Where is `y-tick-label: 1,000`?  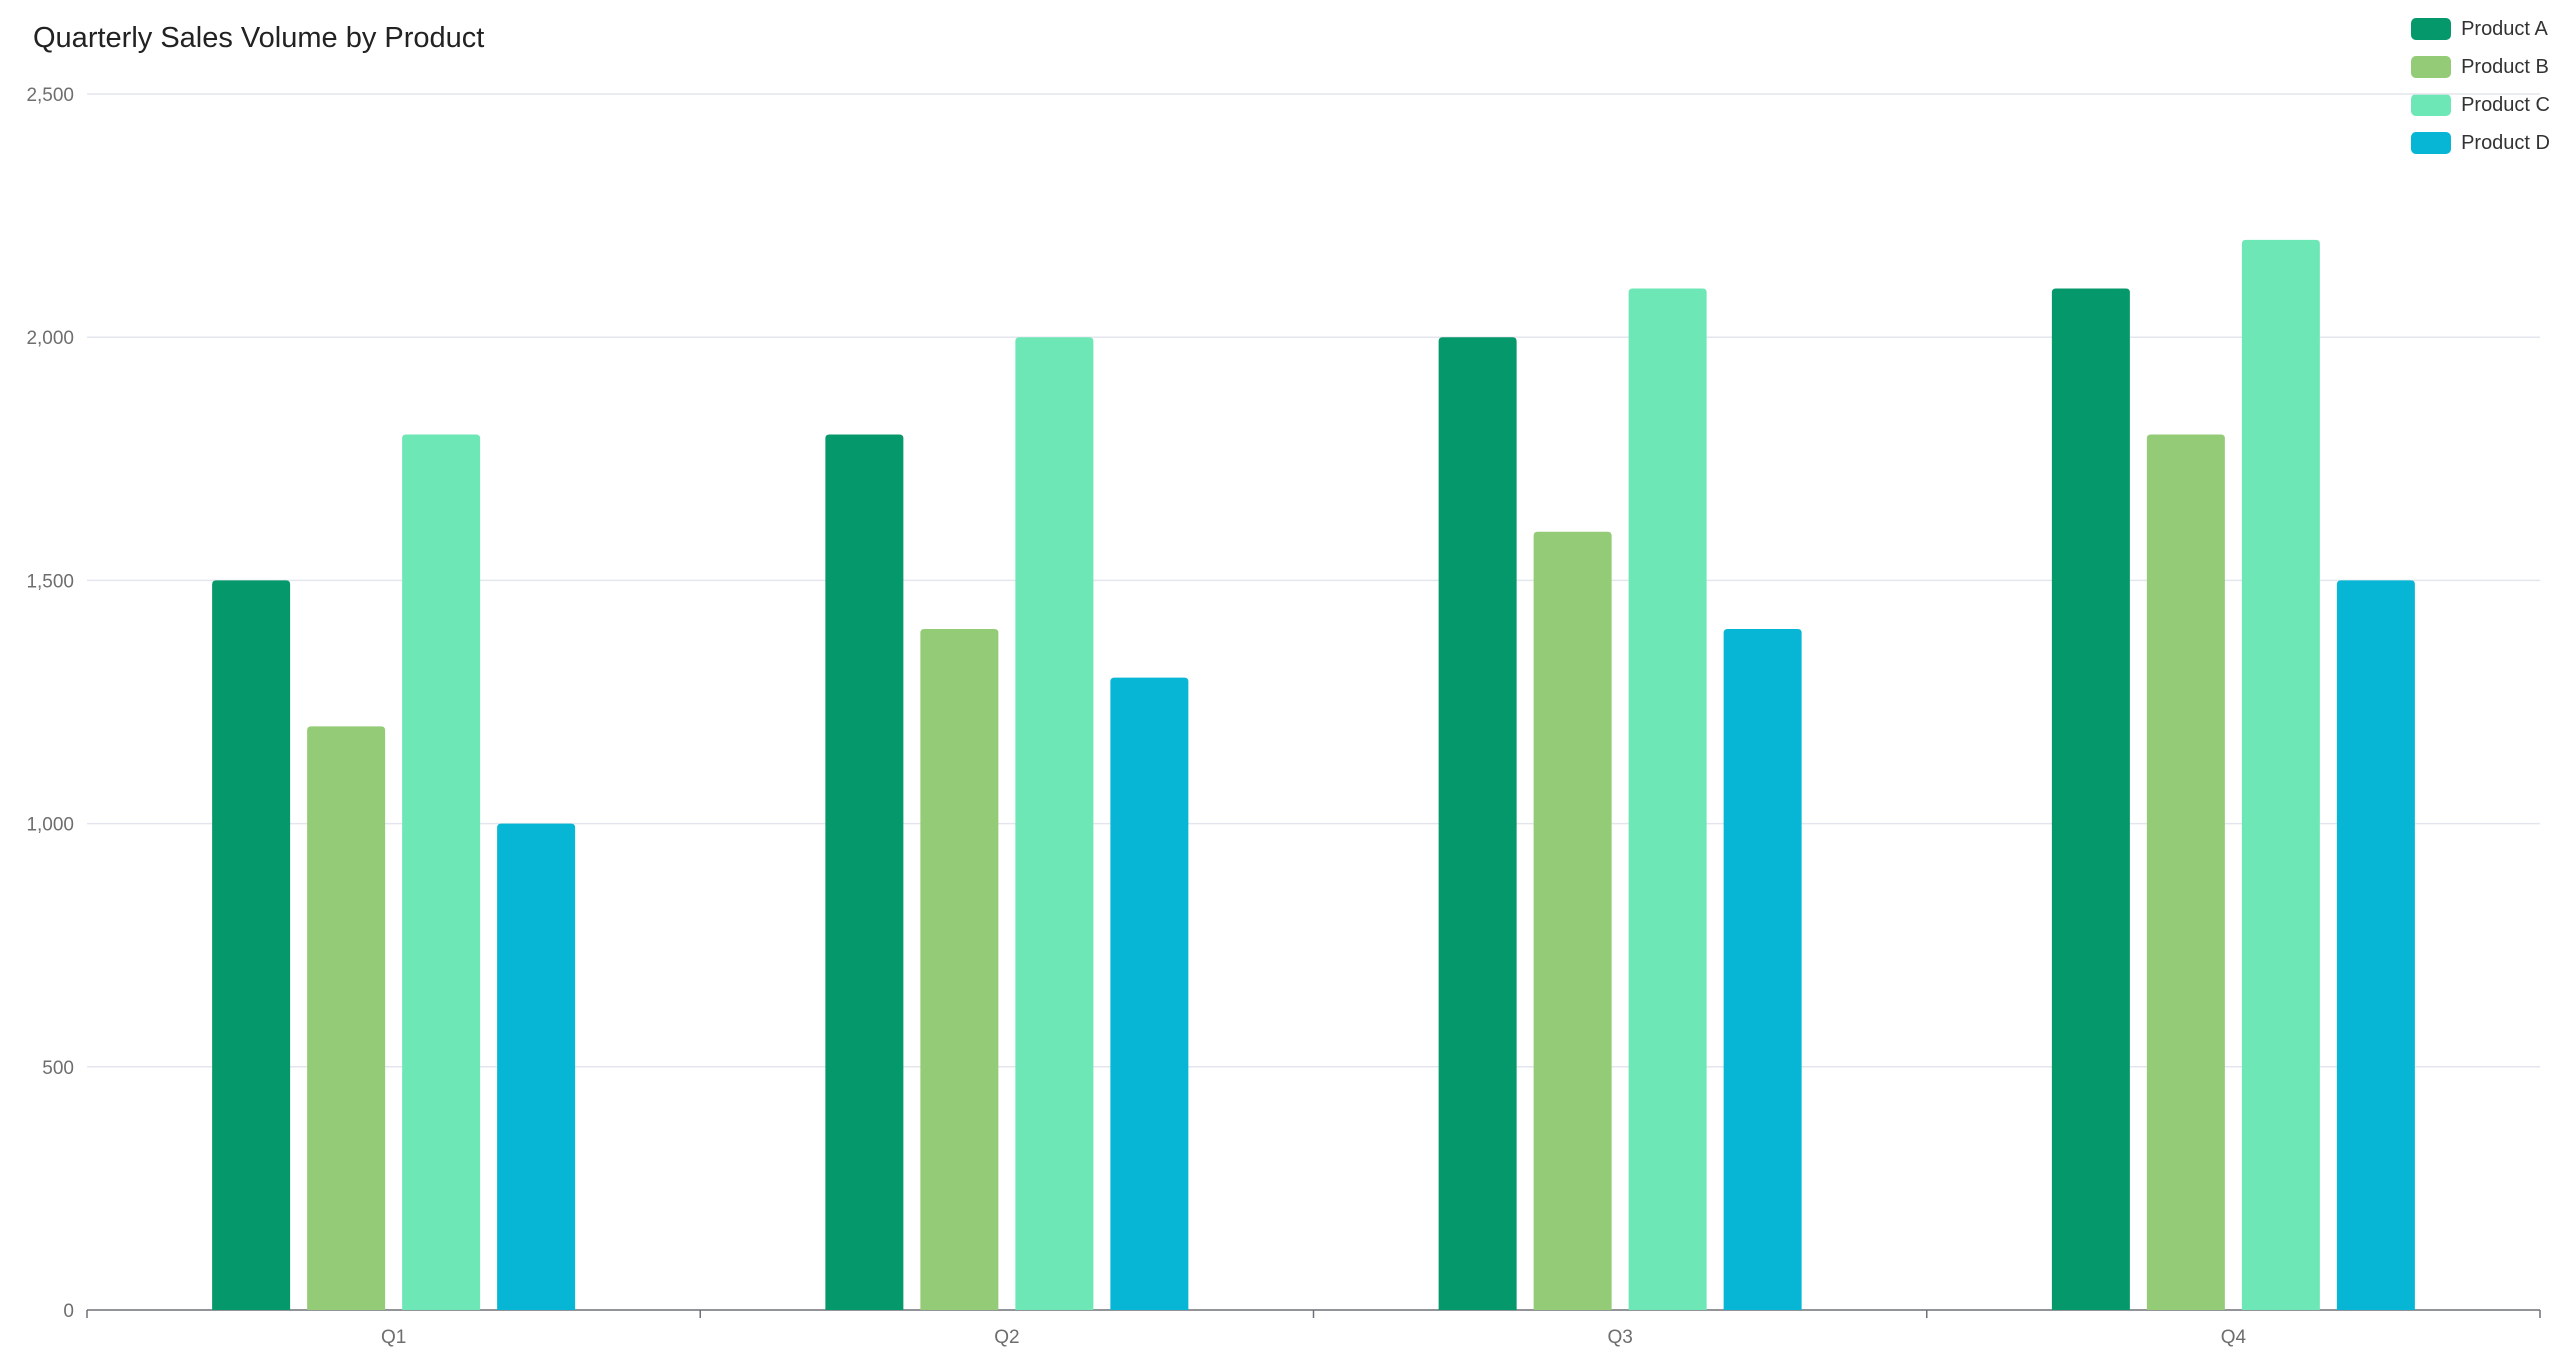
y-tick-label: 1,000 is located at coordinates (50, 825).